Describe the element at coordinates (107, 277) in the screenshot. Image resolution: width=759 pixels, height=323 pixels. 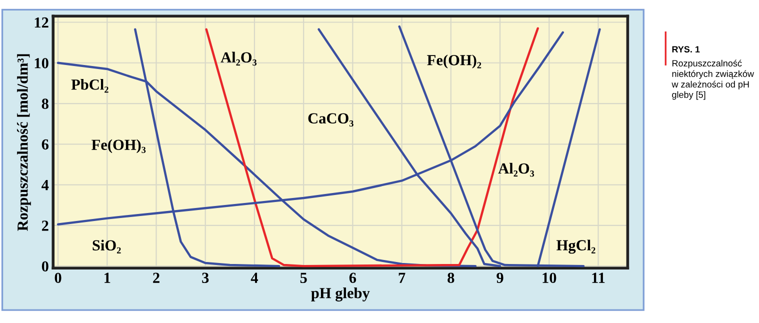
I see `x-tick-label: 1` at that location.